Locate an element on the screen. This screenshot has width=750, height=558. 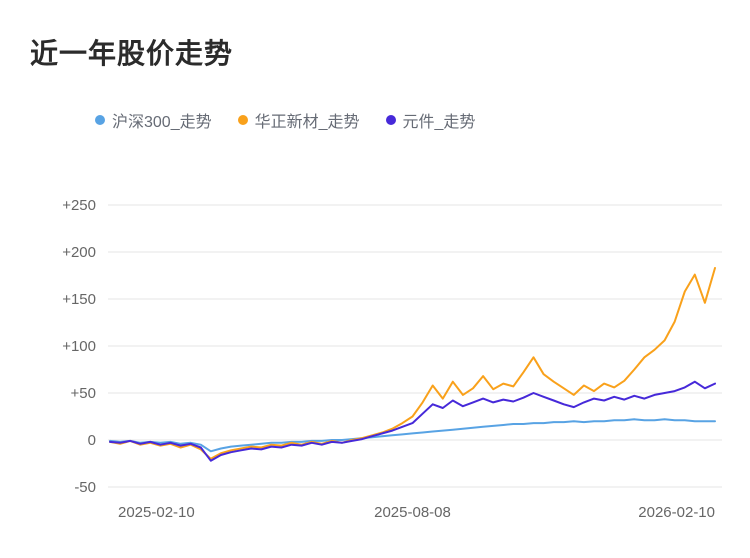
chart-legend: 沪深300_走势 华正新材_走势 元件_走势 is located at coordinates (285, 120).